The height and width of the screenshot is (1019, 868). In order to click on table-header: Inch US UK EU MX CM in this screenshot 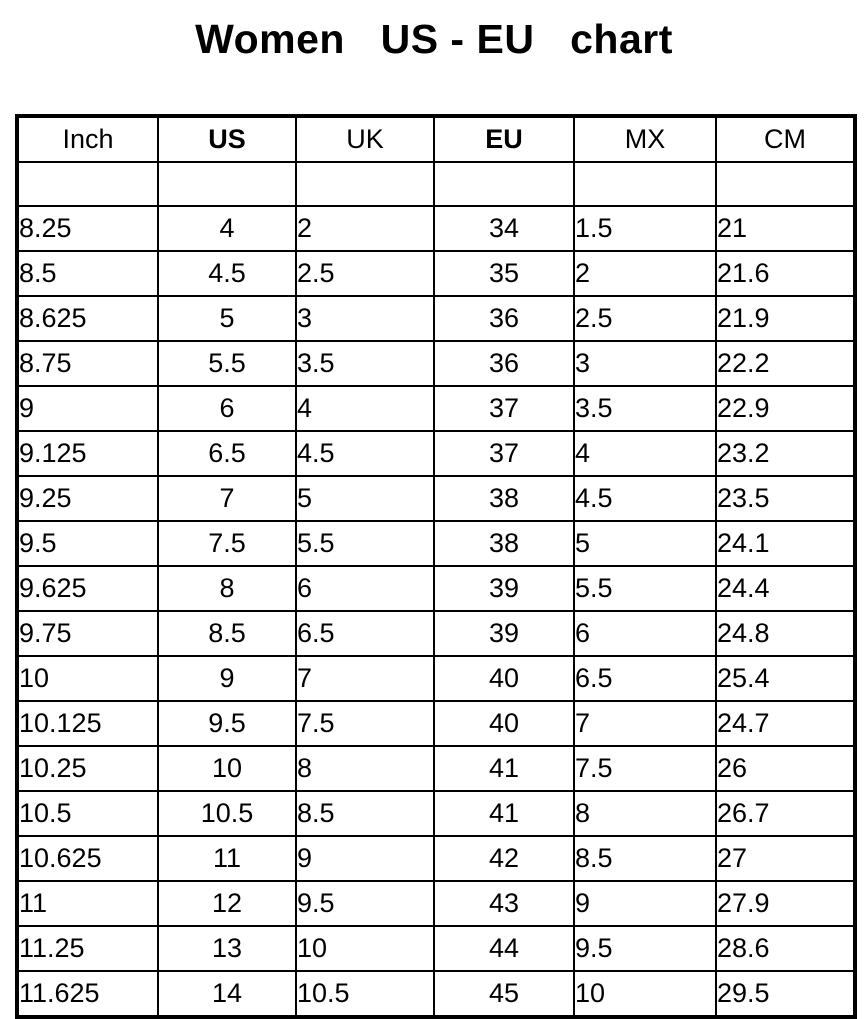, I will do `click(436, 139)`.